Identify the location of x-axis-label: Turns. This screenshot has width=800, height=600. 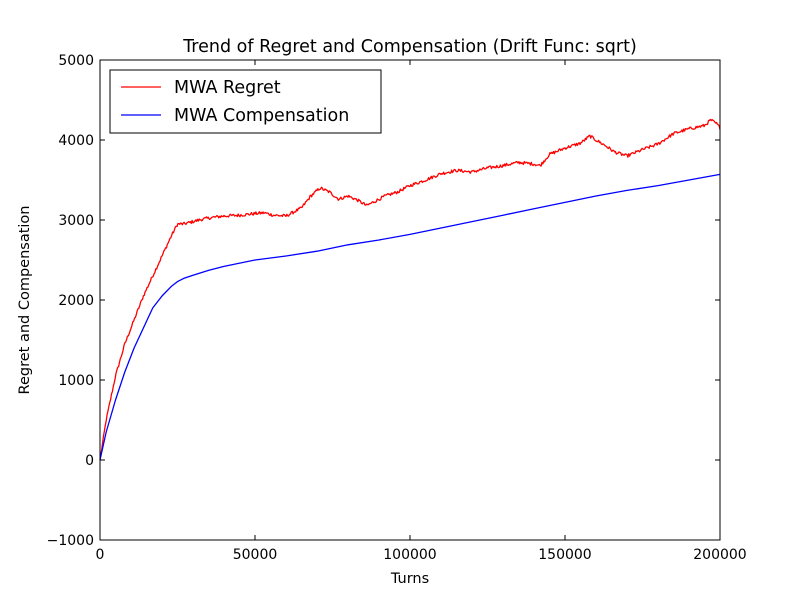
(409, 579).